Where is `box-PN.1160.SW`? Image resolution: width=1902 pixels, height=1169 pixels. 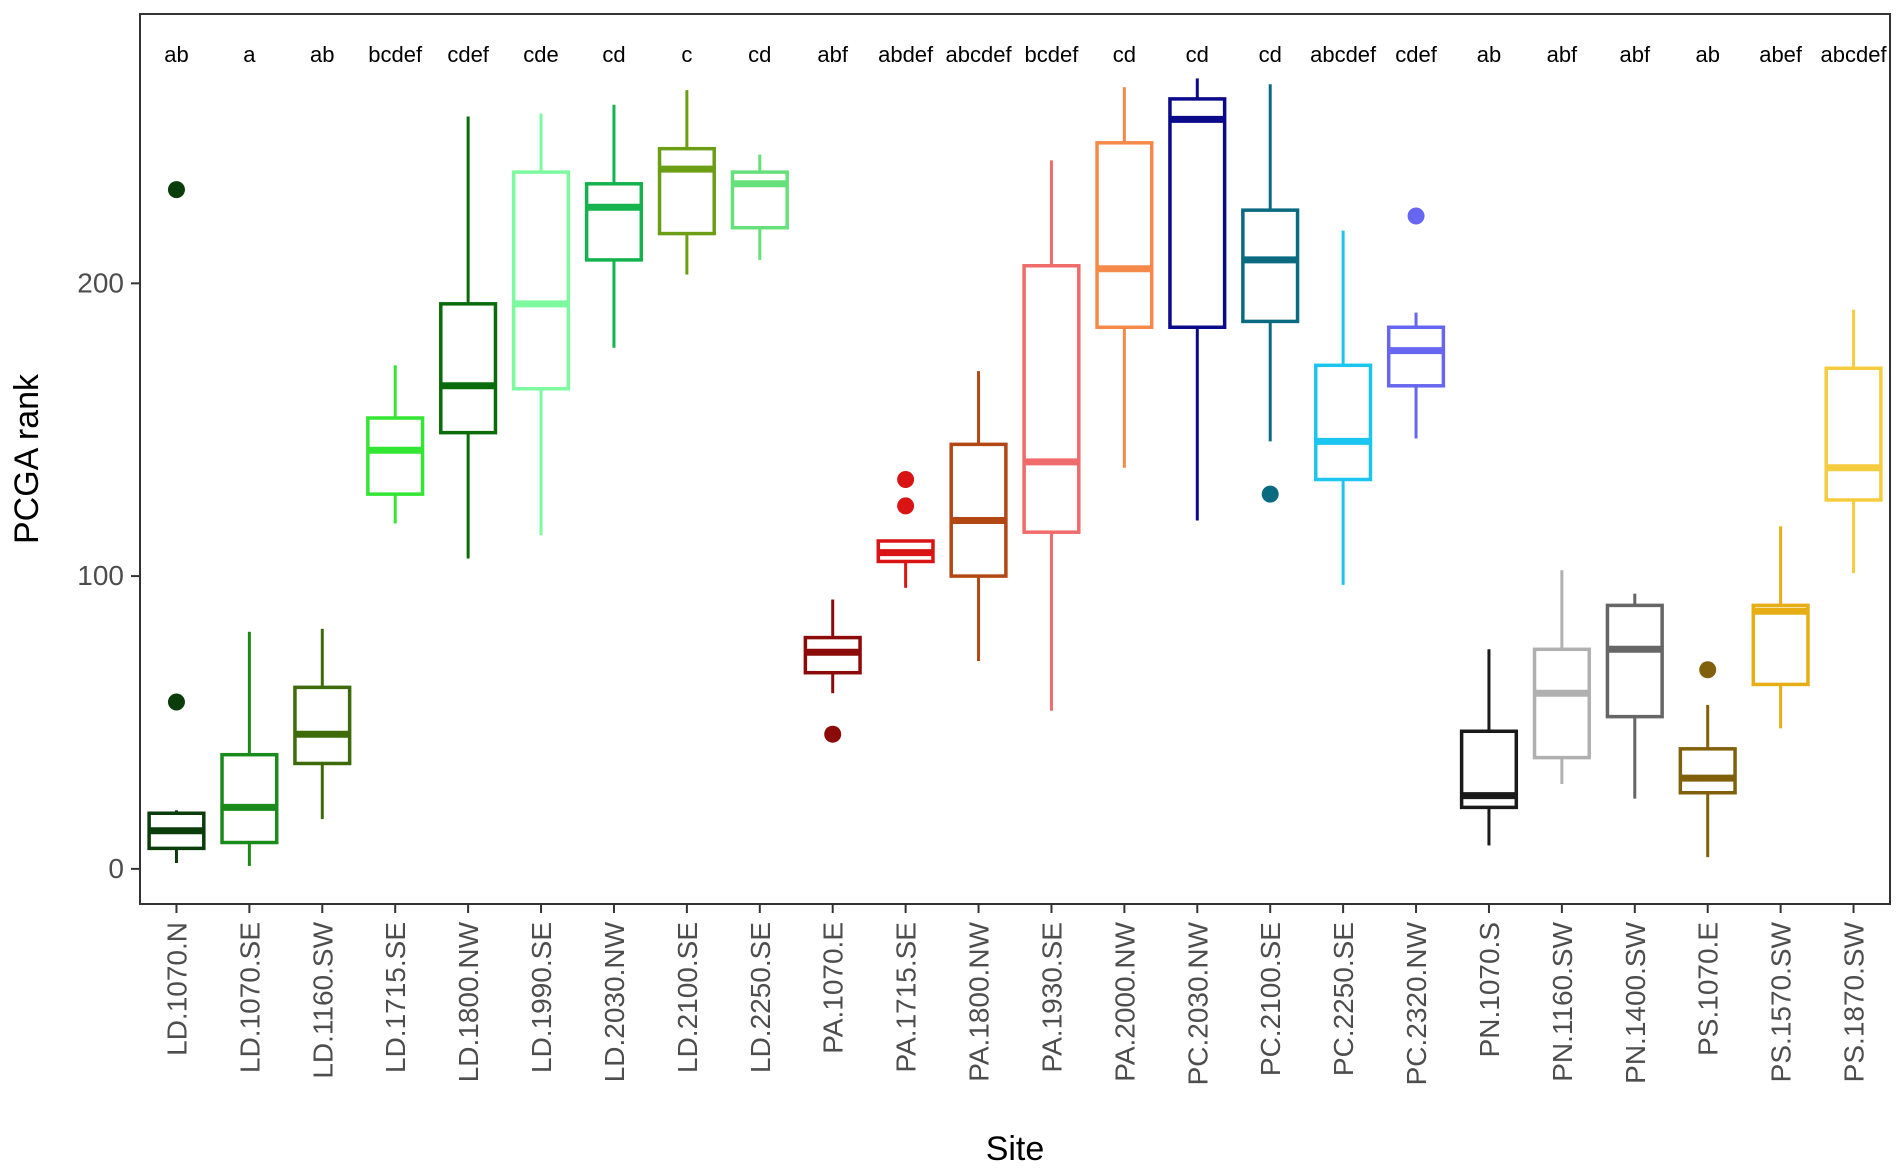
box-PN.1160.SW is located at coordinates (1561, 677).